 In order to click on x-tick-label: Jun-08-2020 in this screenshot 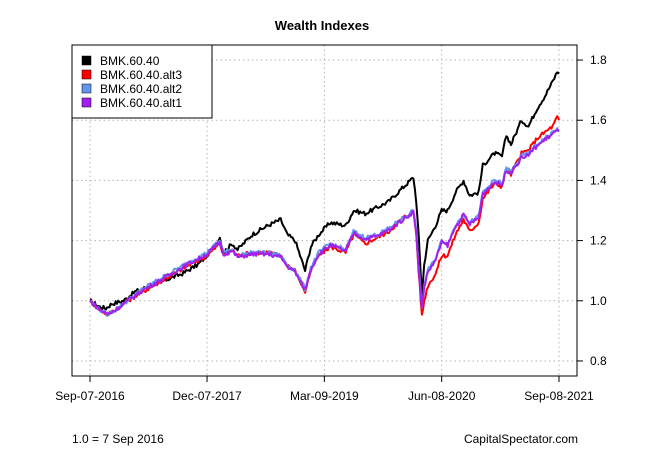, I will do `click(442, 396)`.